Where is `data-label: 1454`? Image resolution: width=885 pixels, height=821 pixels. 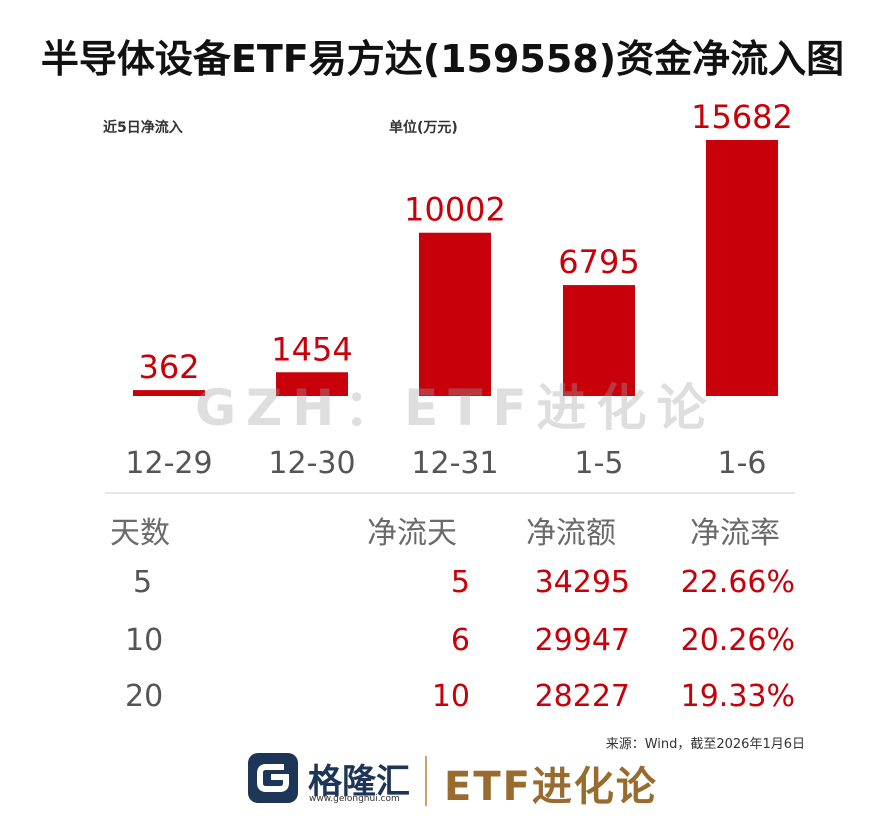 data-label: 1454 is located at coordinates (311, 349).